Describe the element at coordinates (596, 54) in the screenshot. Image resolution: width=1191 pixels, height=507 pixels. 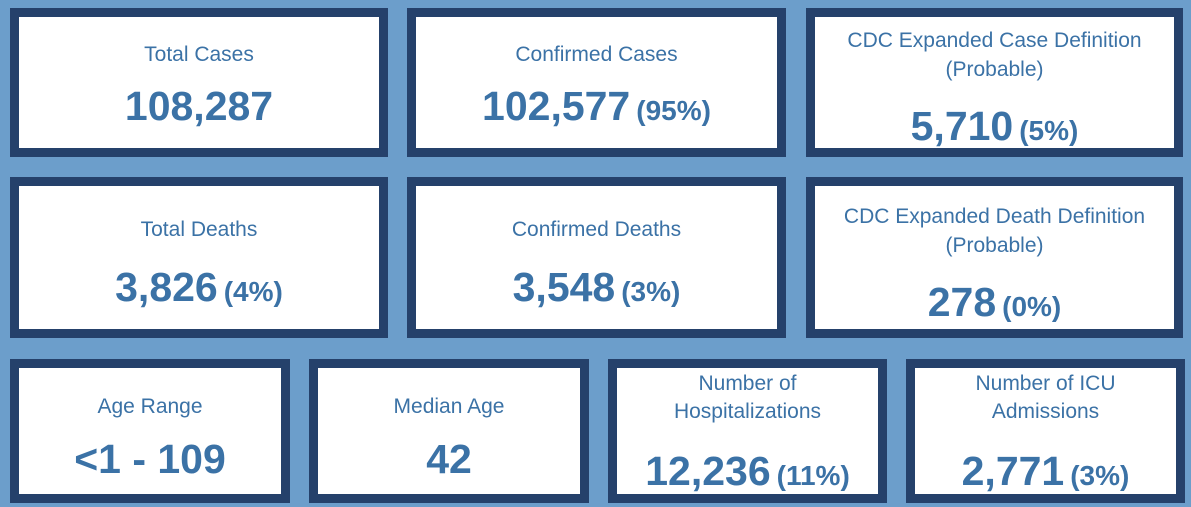
I see `card-label: Confirmed Cases` at that location.